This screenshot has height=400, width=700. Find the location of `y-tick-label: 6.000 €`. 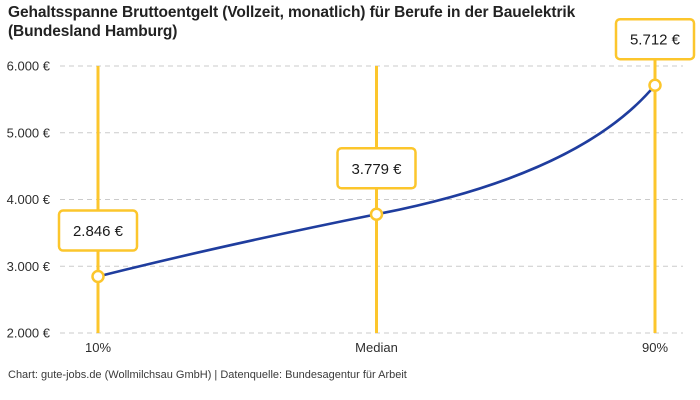

y-tick-label: 6.000 € is located at coordinates (29, 66).